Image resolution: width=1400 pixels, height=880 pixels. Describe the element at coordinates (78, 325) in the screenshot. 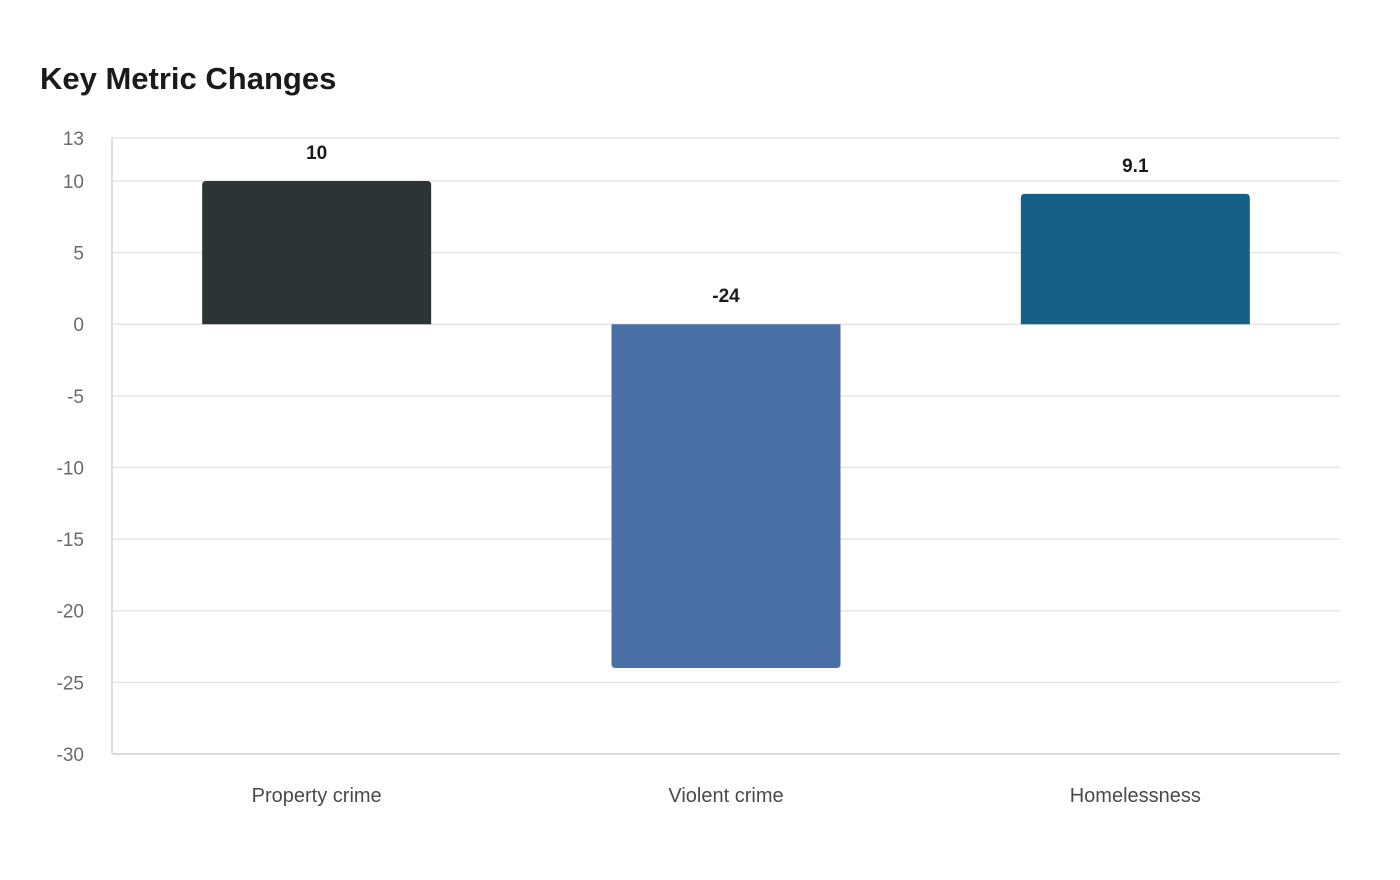

I see `y-tick-label: 0` at that location.